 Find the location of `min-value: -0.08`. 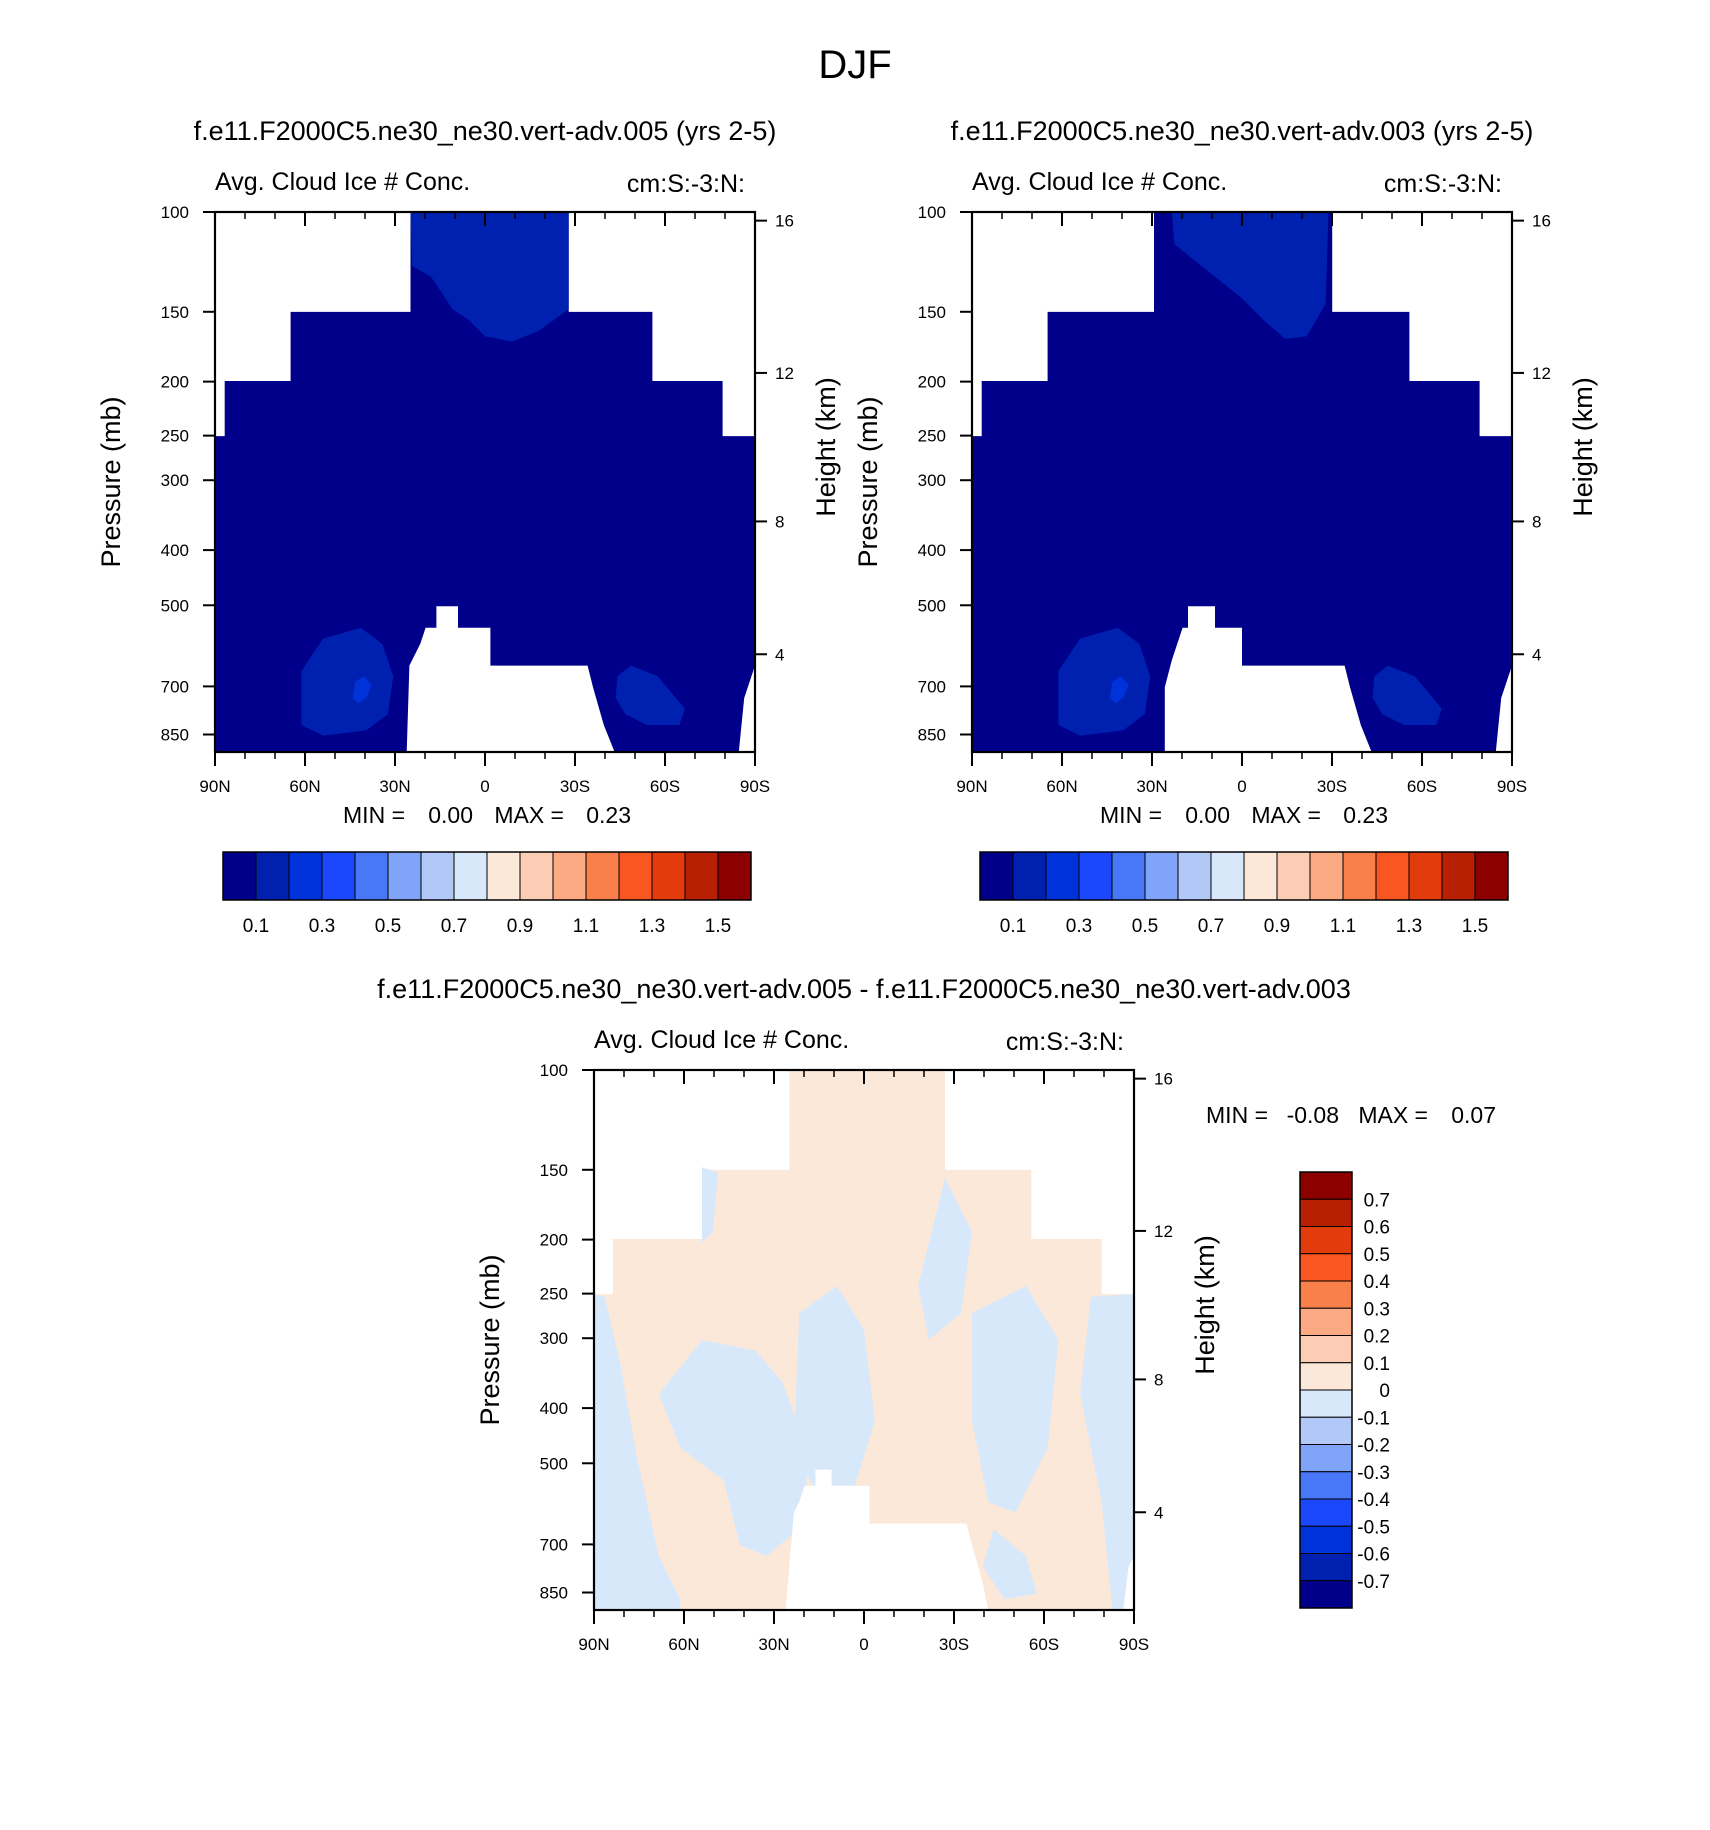

min-value: -0.08 is located at coordinates (1313, 1115).